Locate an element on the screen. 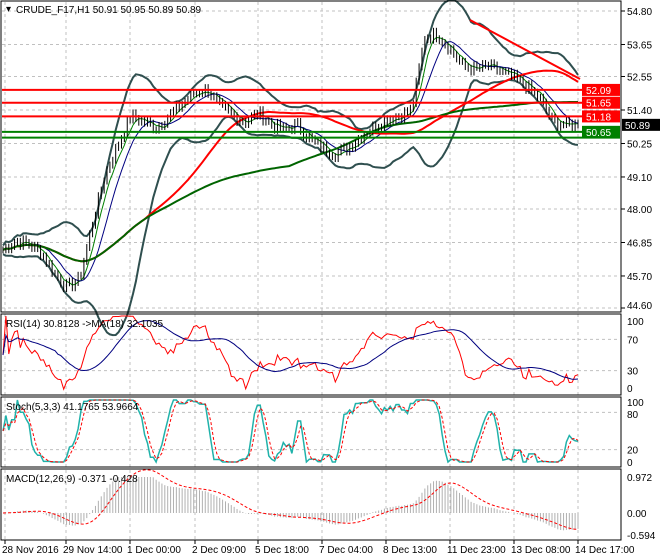 The image size is (660, 560). macd-signal-line is located at coordinates (290, 499).